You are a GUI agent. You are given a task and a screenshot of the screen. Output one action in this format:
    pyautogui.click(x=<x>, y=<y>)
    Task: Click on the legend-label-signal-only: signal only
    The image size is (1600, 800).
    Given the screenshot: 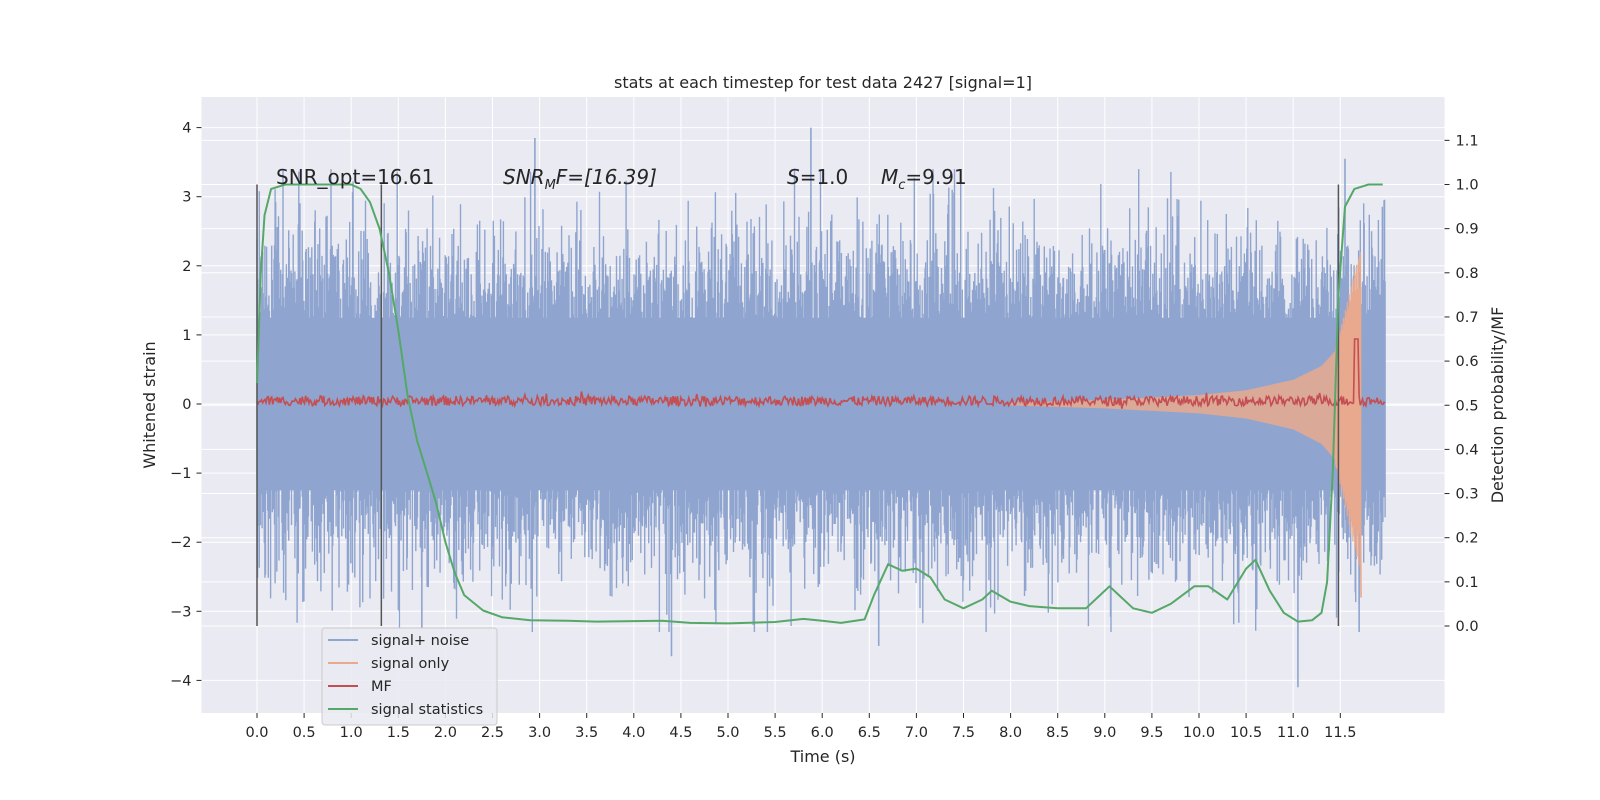 What is the action you would take?
    pyautogui.click(x=410, y=664)
    